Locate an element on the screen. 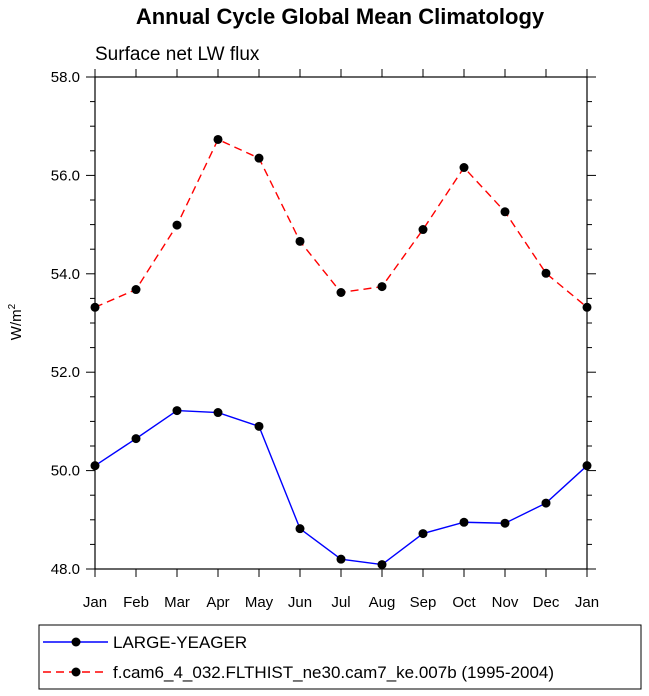  y-tick-label: 54.0 is located at coordinates (65, 274).